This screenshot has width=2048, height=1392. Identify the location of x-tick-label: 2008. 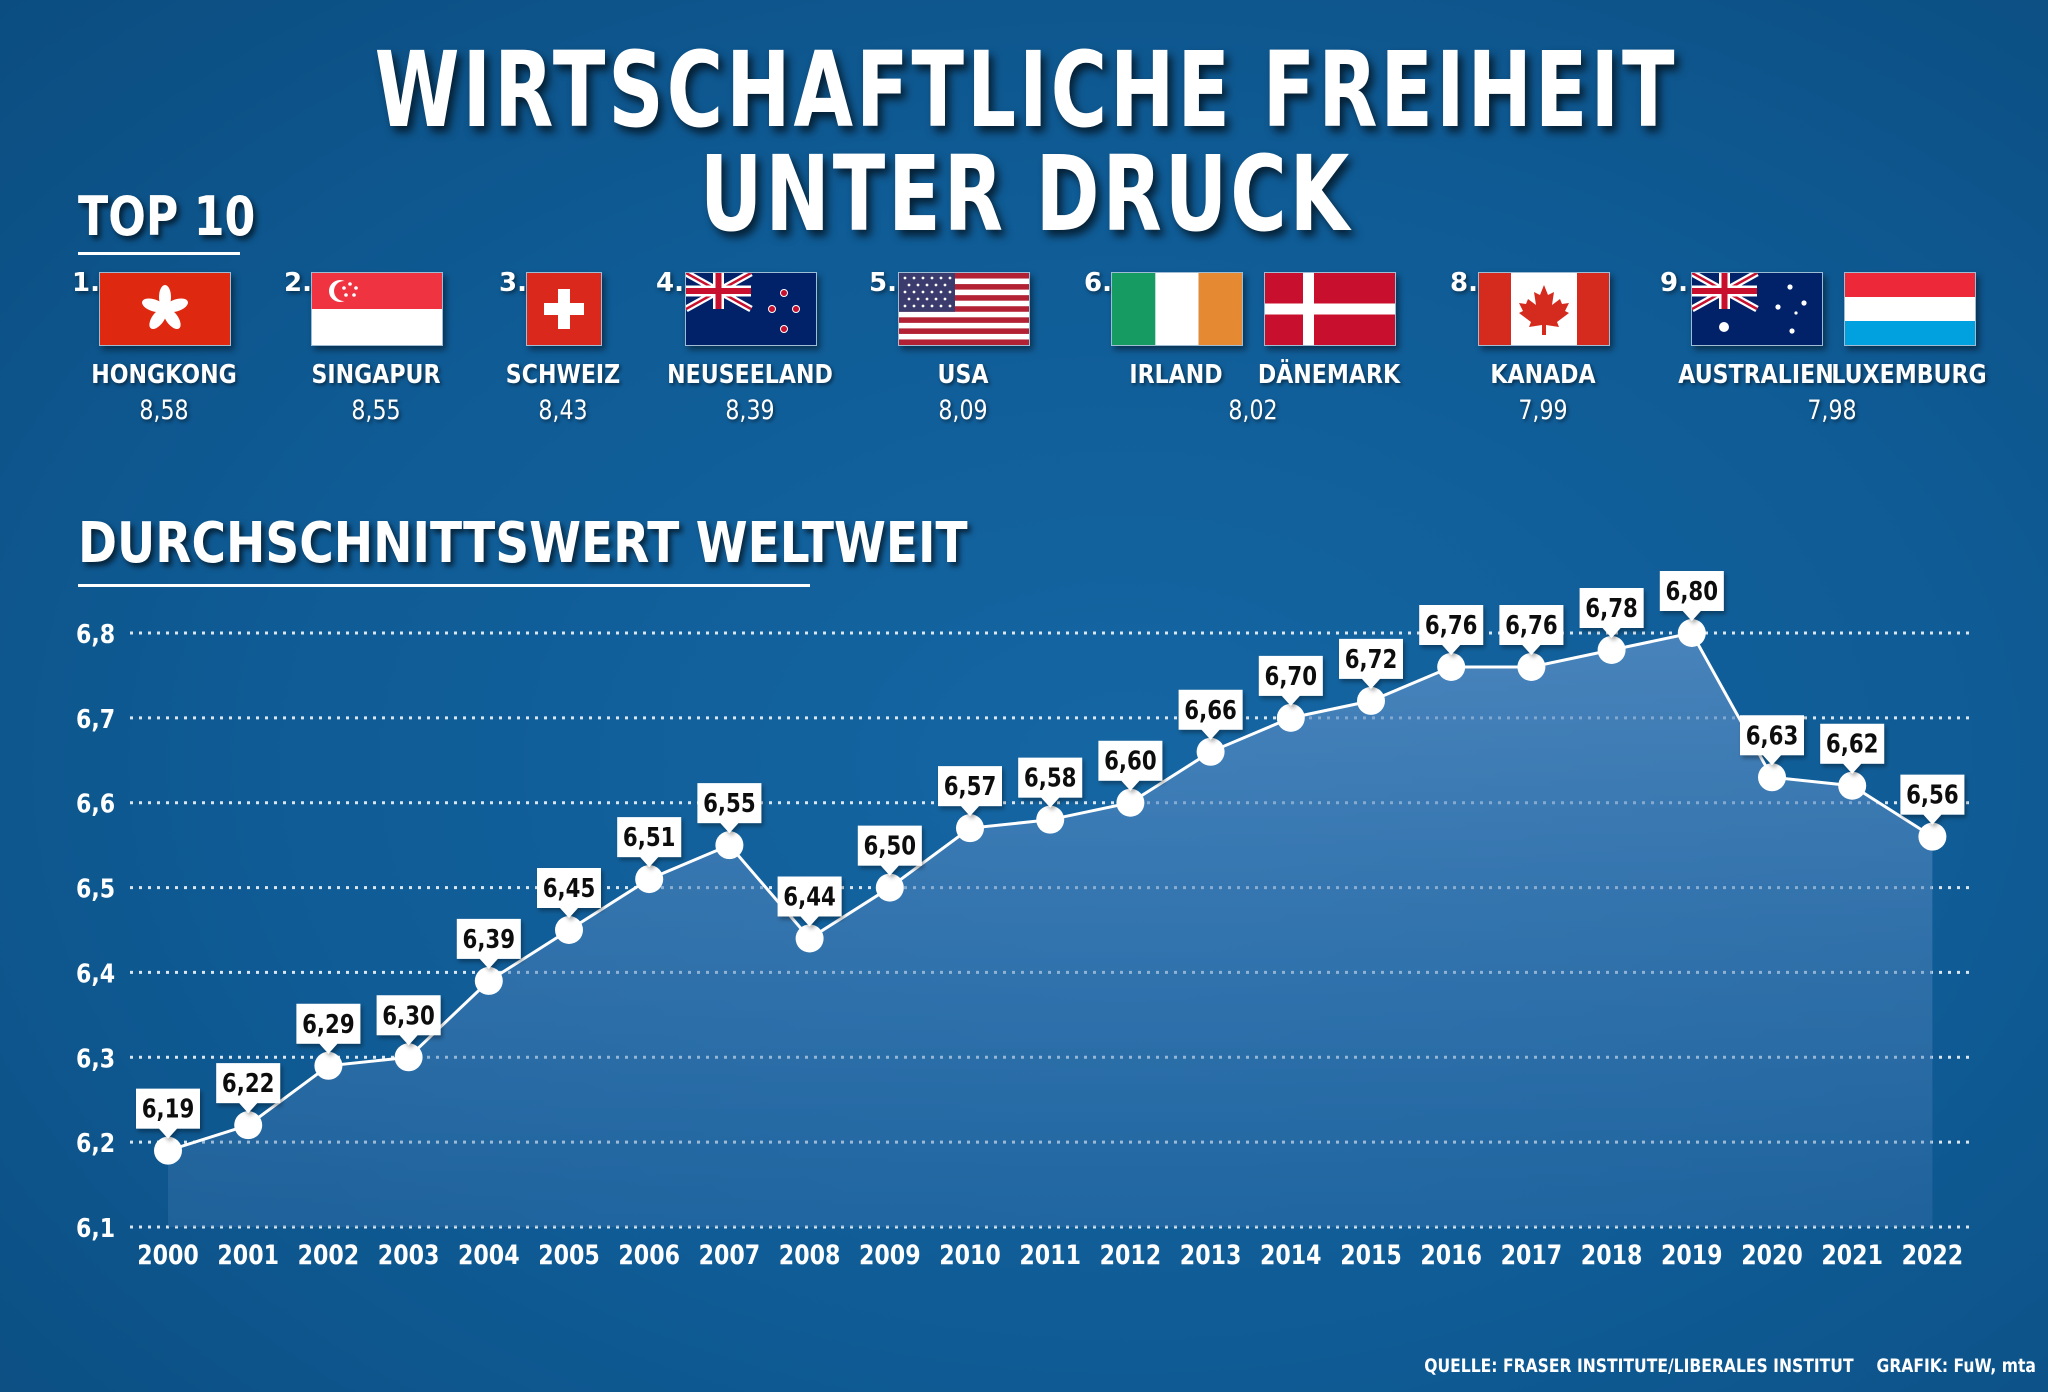
(810, 1255).